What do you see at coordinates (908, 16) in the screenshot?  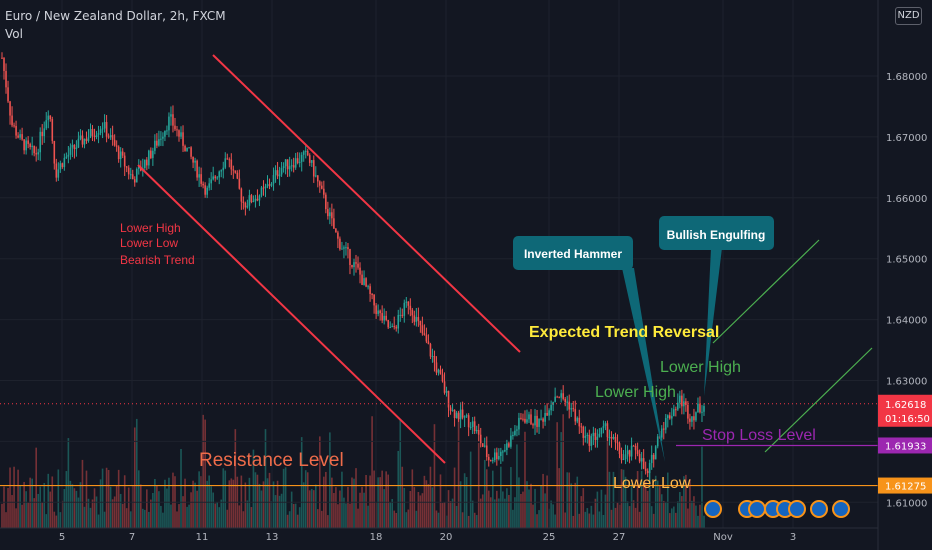 I see `currency-badge: NZD` at bounding box center [908, 16].